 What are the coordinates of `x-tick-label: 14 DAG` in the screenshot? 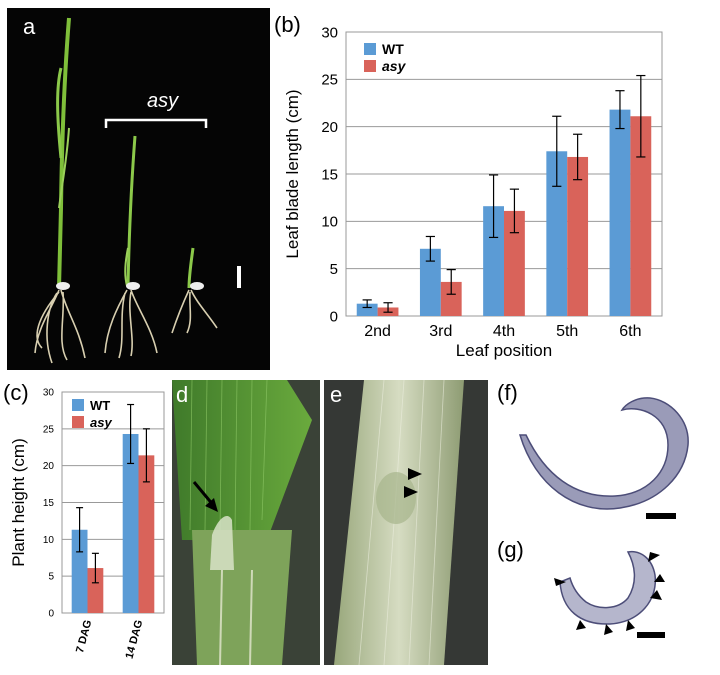 It's located at (135, 640).